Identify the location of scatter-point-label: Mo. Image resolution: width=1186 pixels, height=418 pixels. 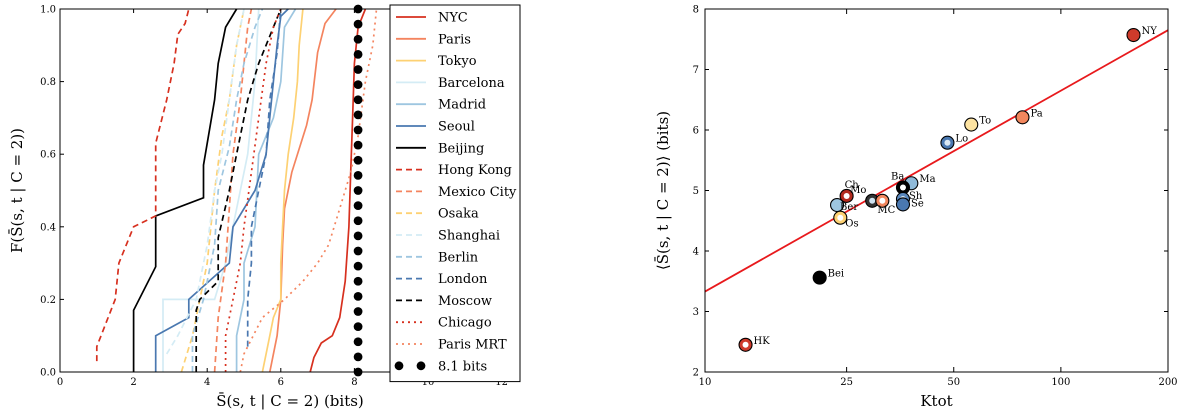
(858, 190).